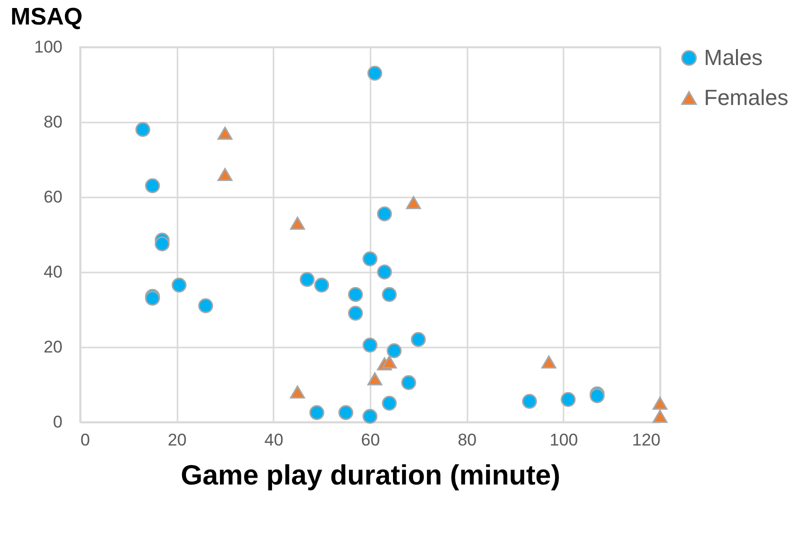  Describe the element at coordinates (564, 440) in the screenshot. I see `x-tick-label: 100` at that location.